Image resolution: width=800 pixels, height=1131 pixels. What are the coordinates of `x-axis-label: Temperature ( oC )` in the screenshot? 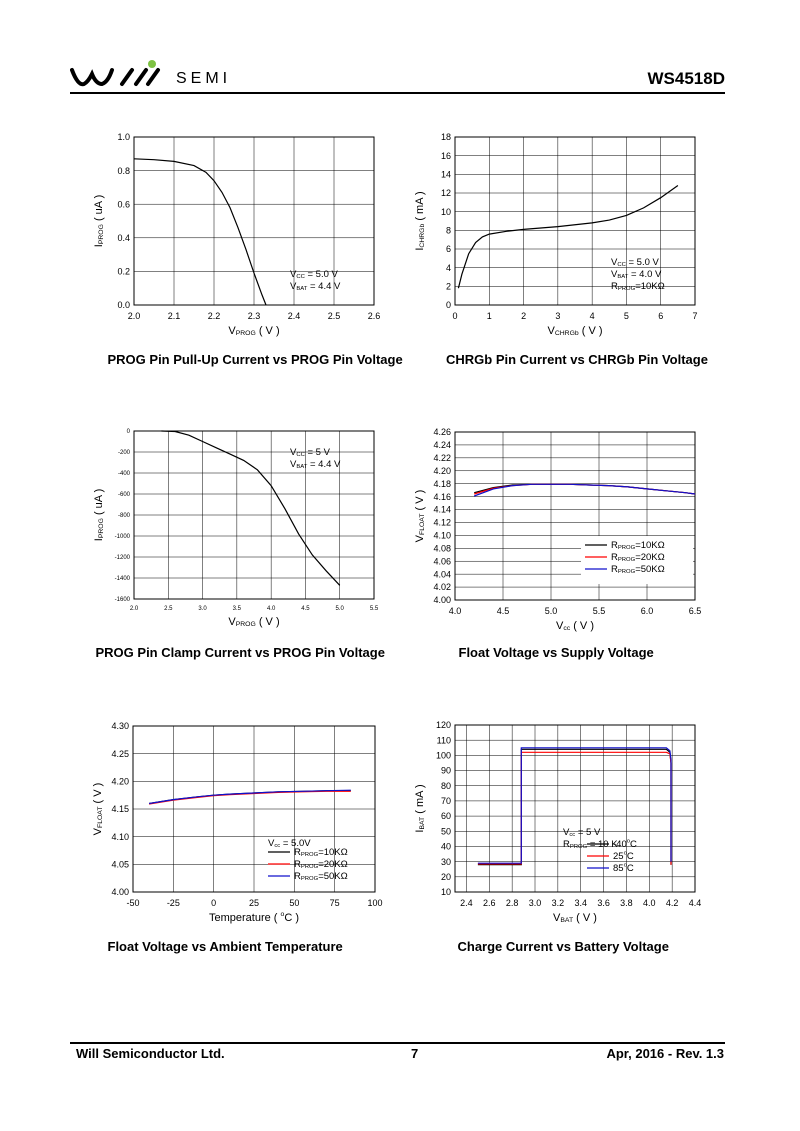 It's located at (254, 917).